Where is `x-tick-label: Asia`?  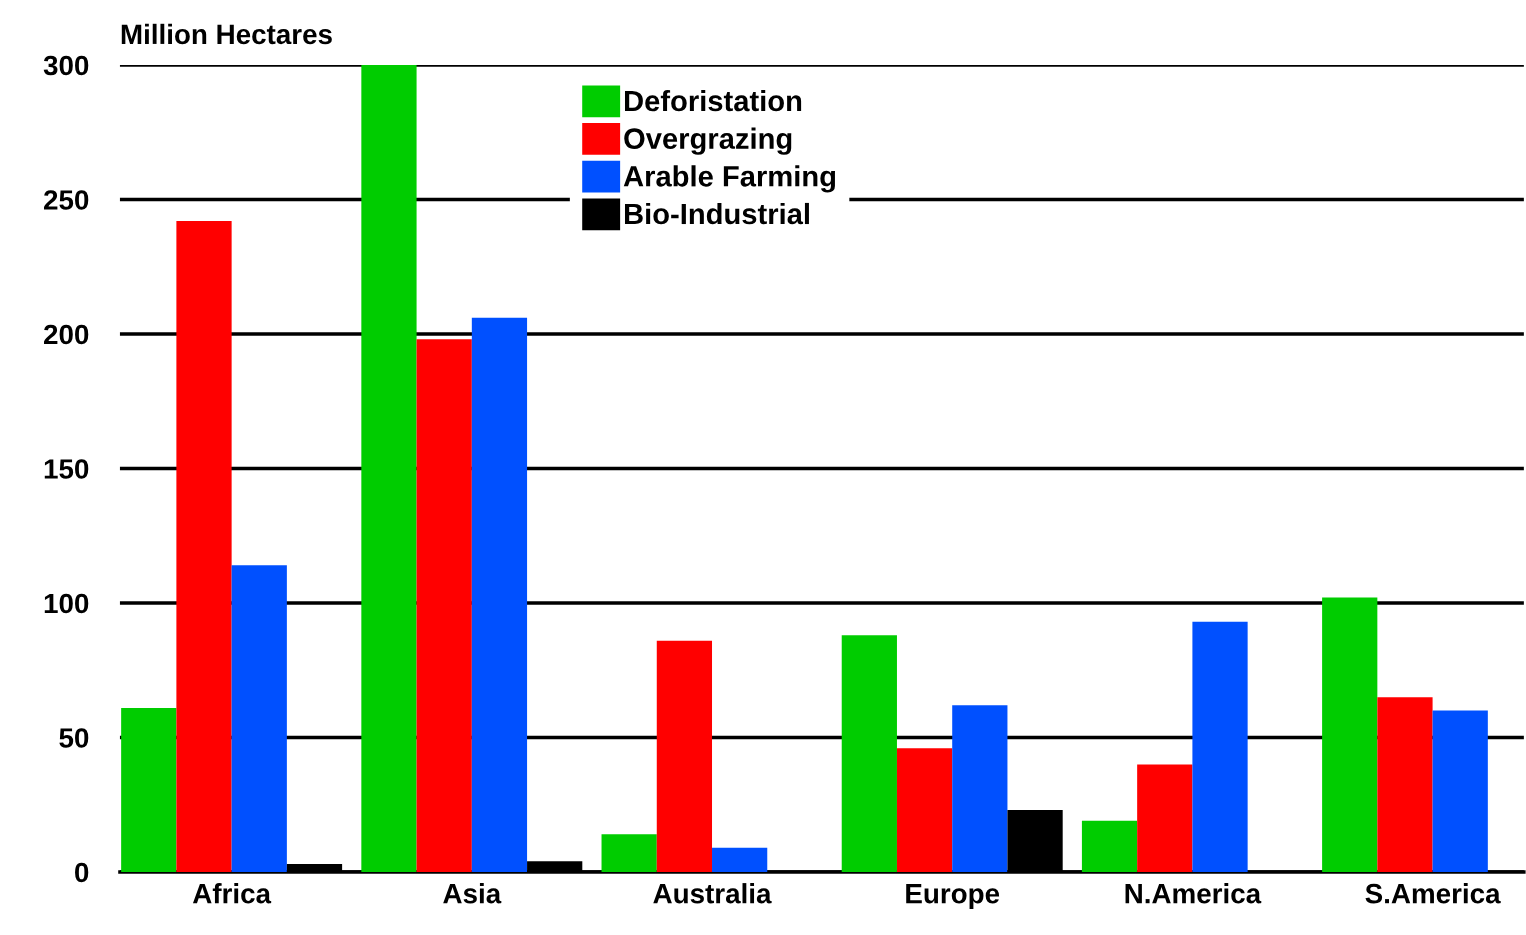
x-tick-label: Asia is located at coordinates (472, 893).